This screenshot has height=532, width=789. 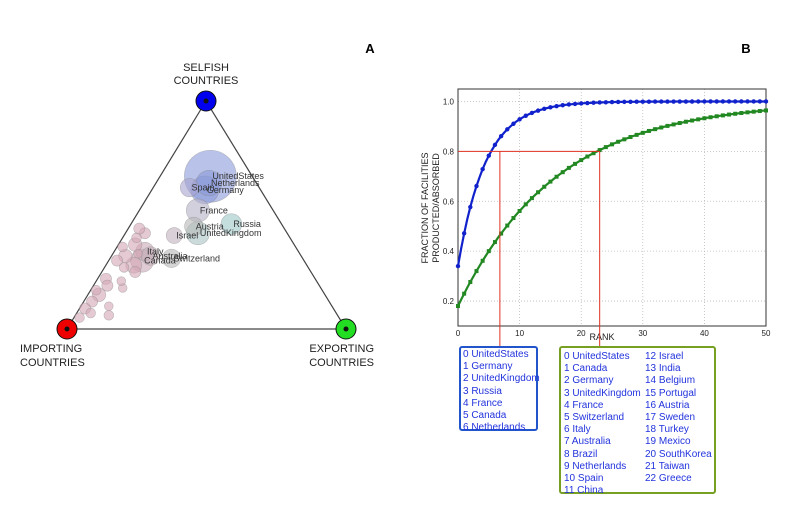 I want to click on legend-producing-item: 2 UnitedKingdom, so click(x=501, y=379).